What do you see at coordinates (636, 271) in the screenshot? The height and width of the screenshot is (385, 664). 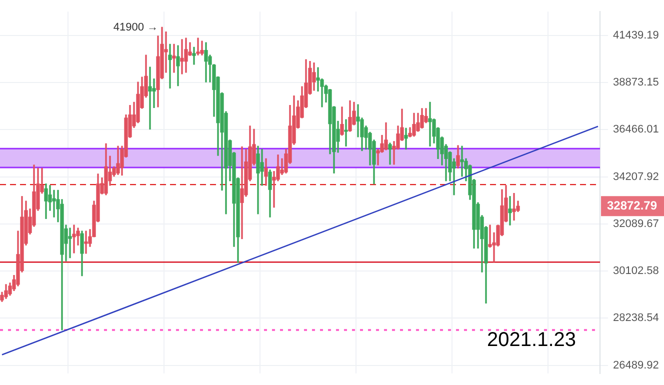 I see `y-tick-label: 30102.58` at bounding box center [636, 271].